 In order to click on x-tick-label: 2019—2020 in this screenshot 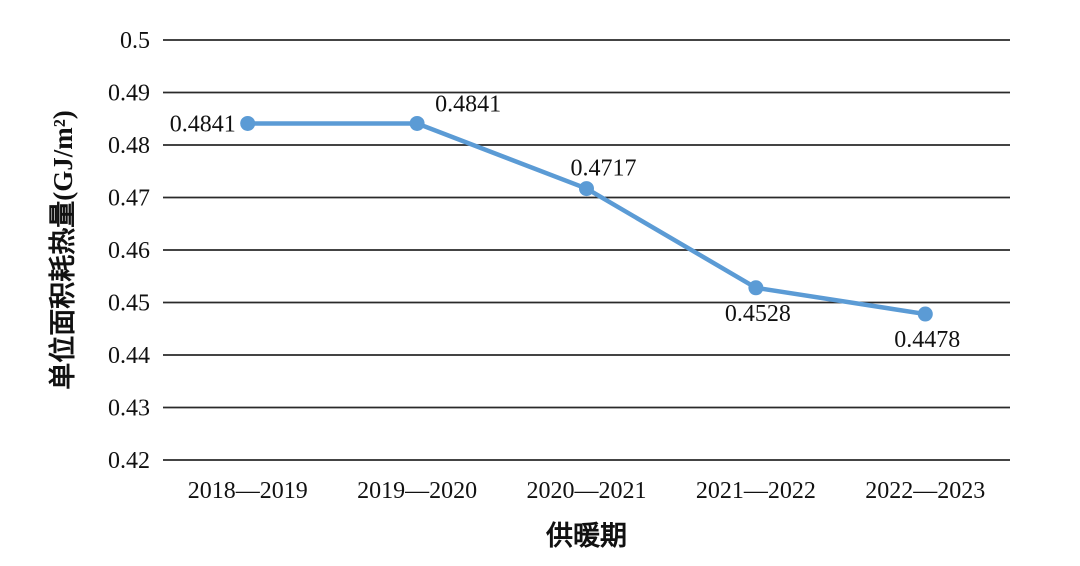, I will do `click(417, 491)`.